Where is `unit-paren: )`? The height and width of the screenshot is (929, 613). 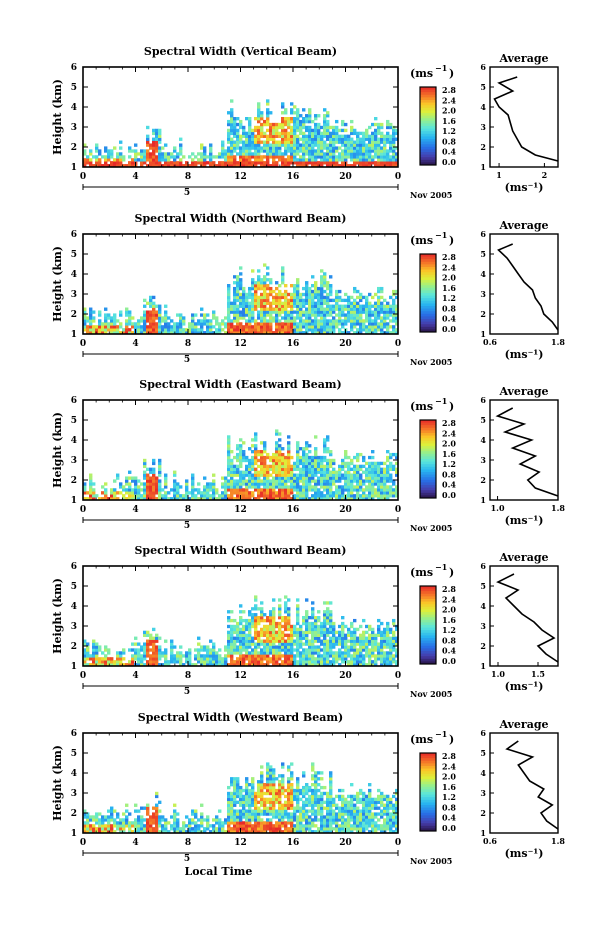
unit-paren: ) is located at coordinates (451, 73).